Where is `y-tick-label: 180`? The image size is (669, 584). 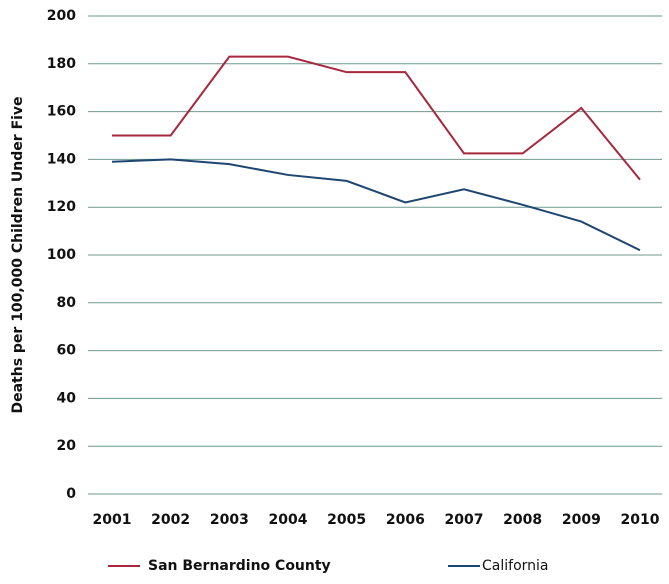 y-tick-label: 180 is located at coordinates (61, 64).